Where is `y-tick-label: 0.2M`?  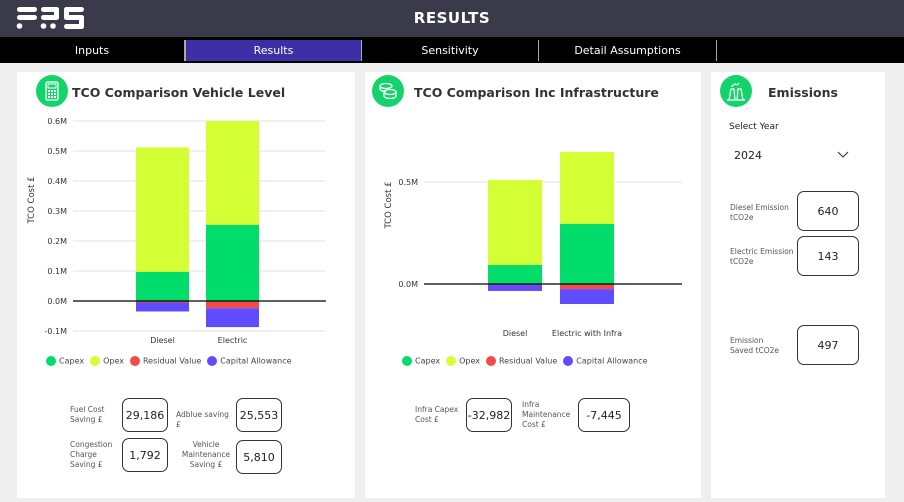 y-tick-label: 0.2M is located at coordinates (57, 241).